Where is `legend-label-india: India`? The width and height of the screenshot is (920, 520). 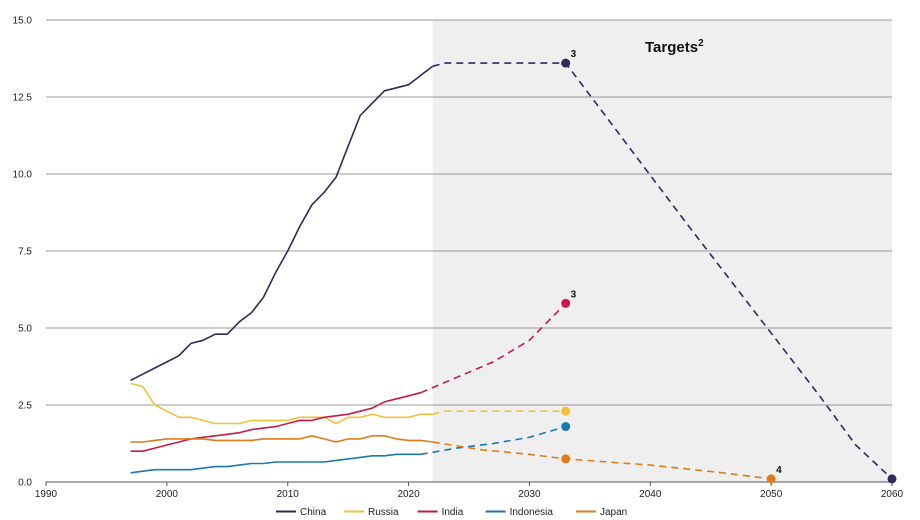
legend-label-india: India is located at coordinates (453, 512).